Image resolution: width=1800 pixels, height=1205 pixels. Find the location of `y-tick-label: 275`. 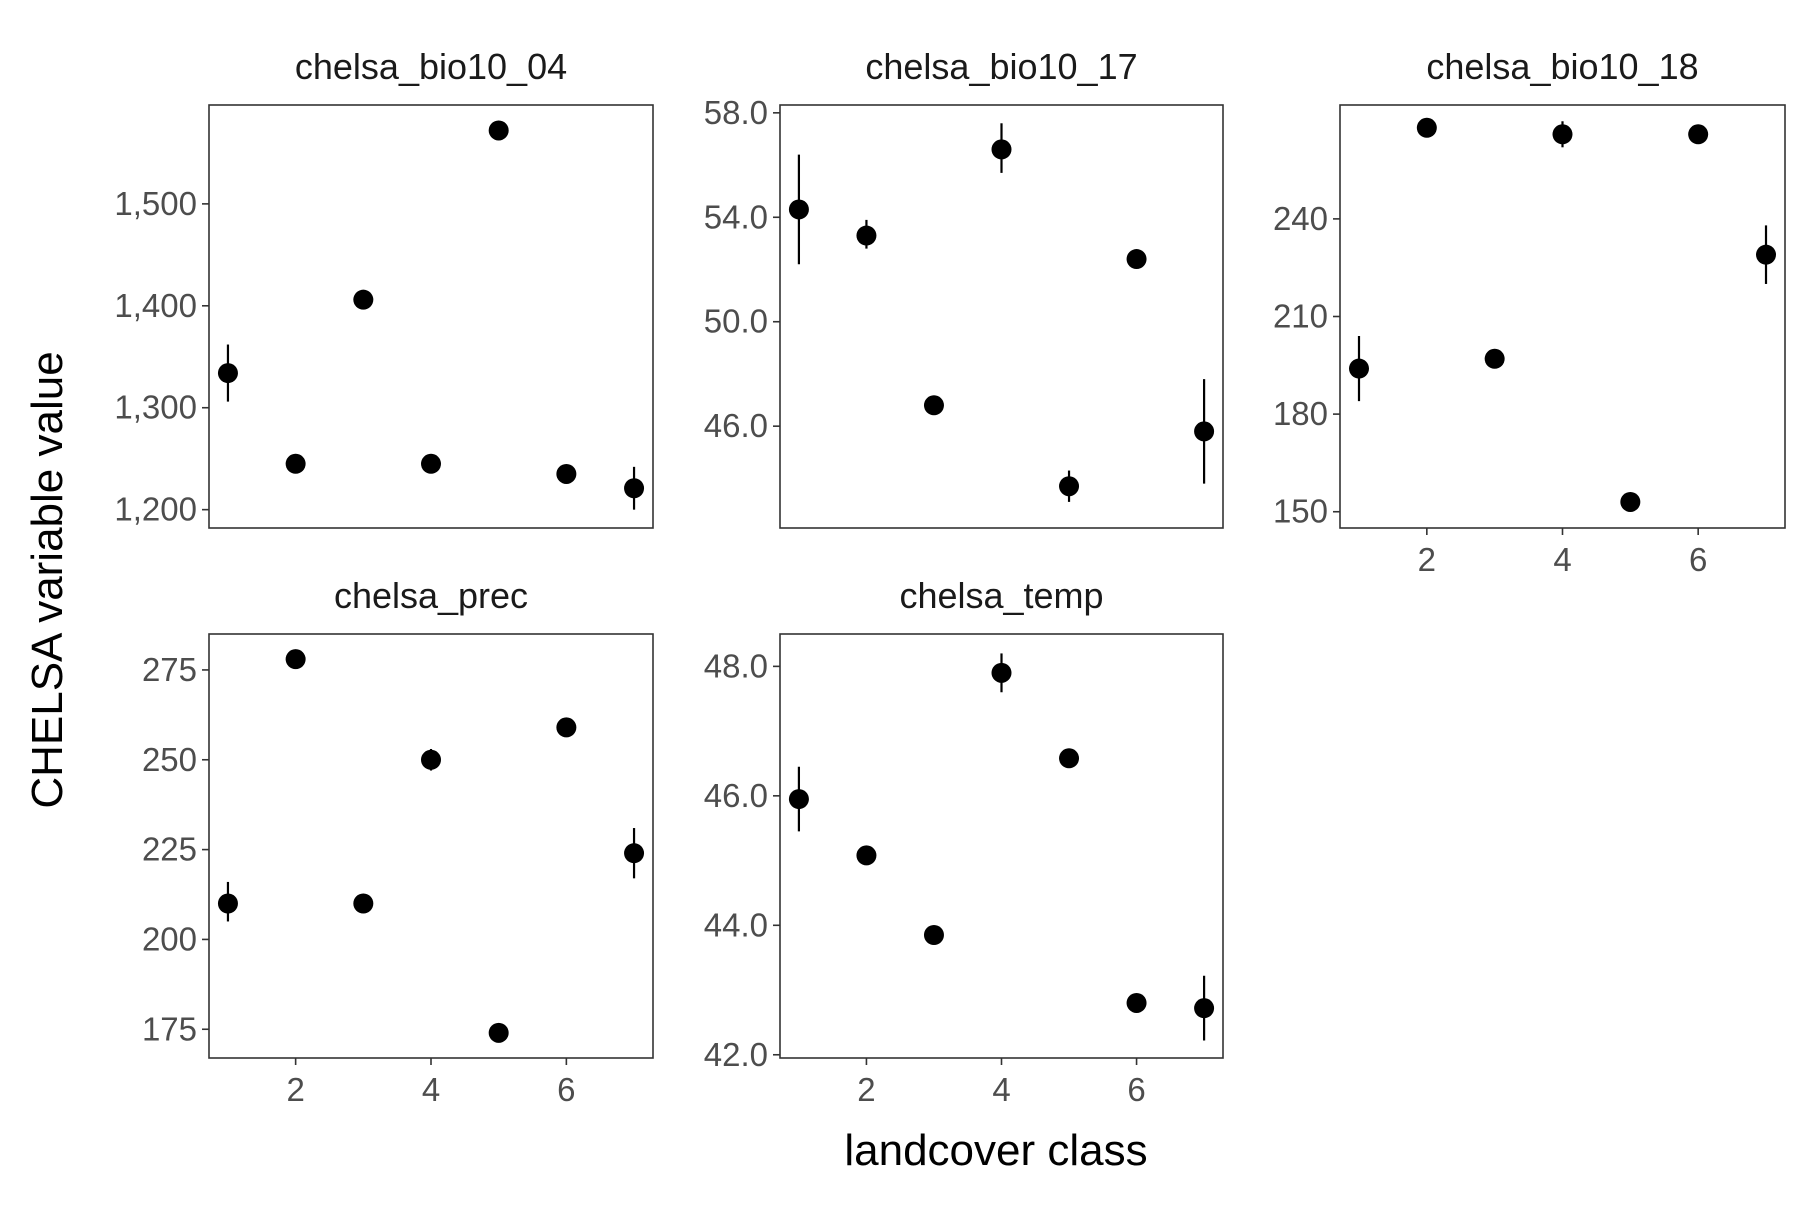

y-tick-label: 275 is located at coordinates (169, 669).